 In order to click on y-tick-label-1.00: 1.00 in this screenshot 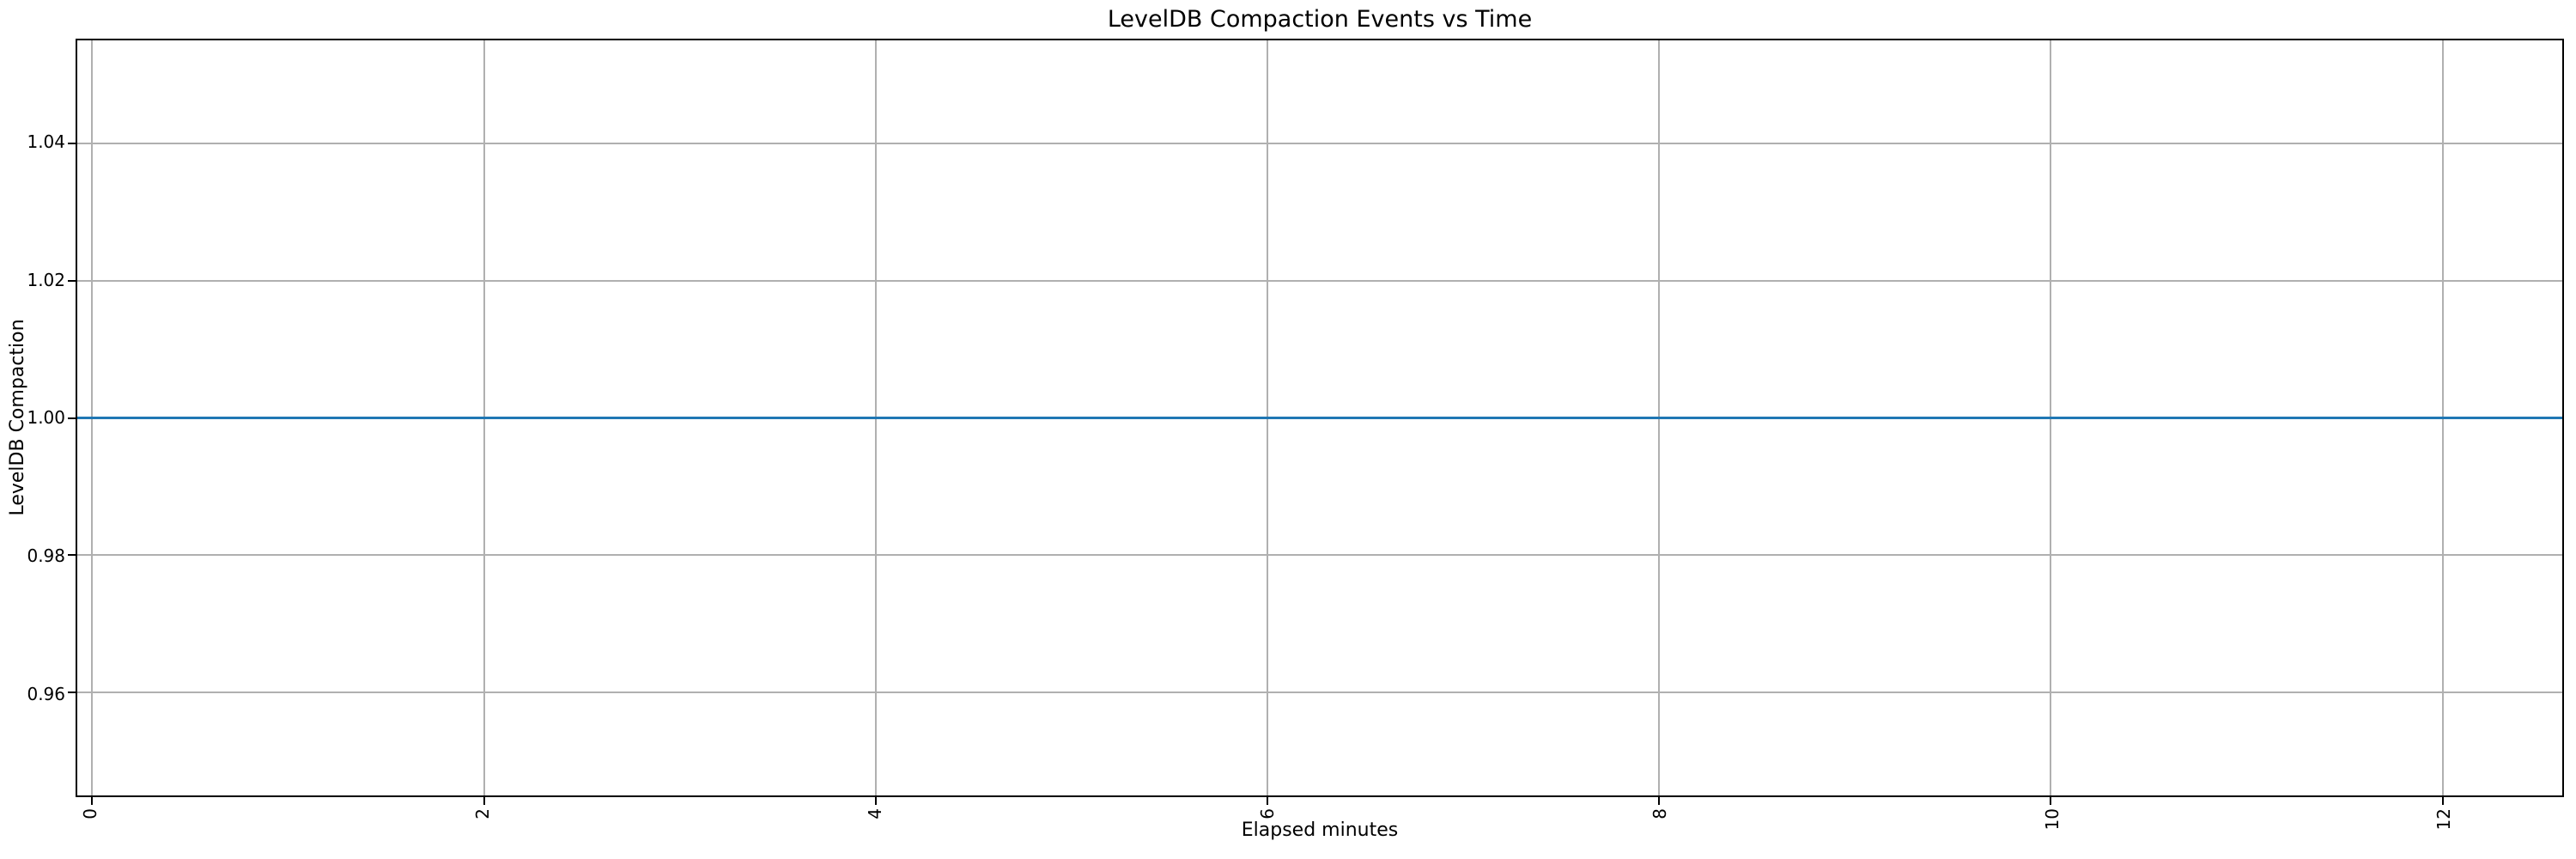, I will do `click(46, 417)`.